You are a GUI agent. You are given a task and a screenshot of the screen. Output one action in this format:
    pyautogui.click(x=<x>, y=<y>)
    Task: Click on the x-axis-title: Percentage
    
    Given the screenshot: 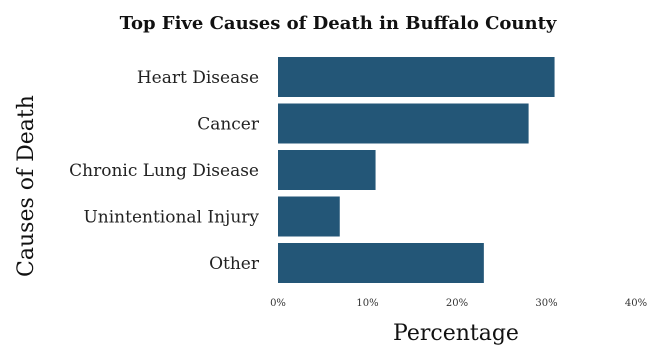 What is the action you would take?
    pyautogui.click(x=456, y=333)
    